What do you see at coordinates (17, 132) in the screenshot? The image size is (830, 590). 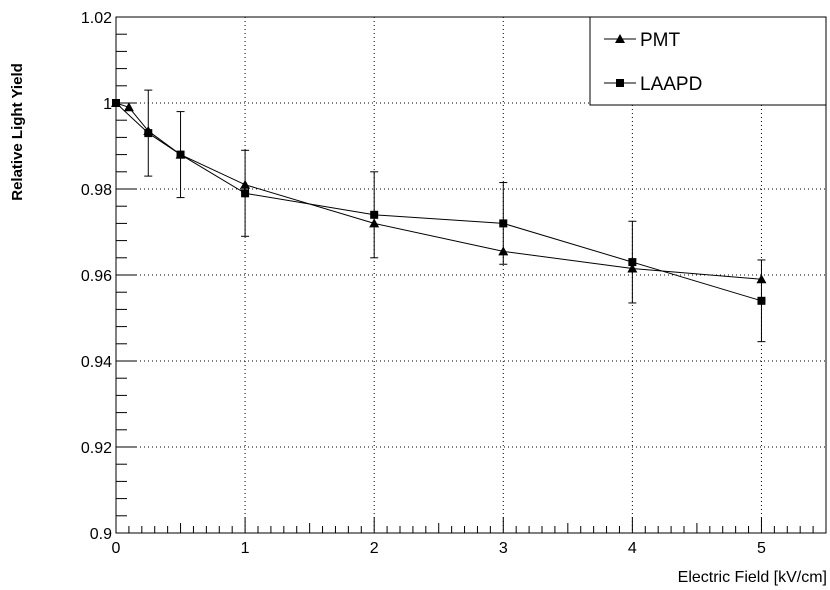 I see `y-axis-label: Relative Light Yield` at bounding box center [17, 132].